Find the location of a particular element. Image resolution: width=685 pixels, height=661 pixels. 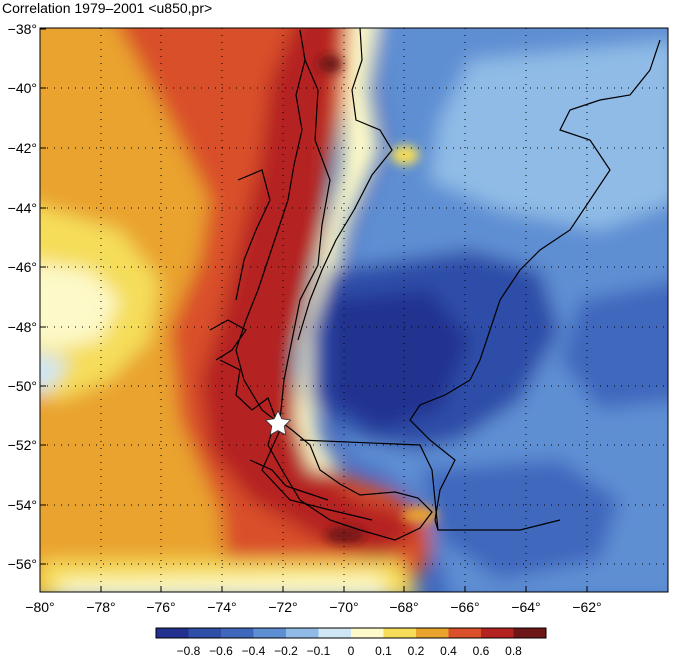

y-tick-label: −40° is located at coordinates (22, 88).